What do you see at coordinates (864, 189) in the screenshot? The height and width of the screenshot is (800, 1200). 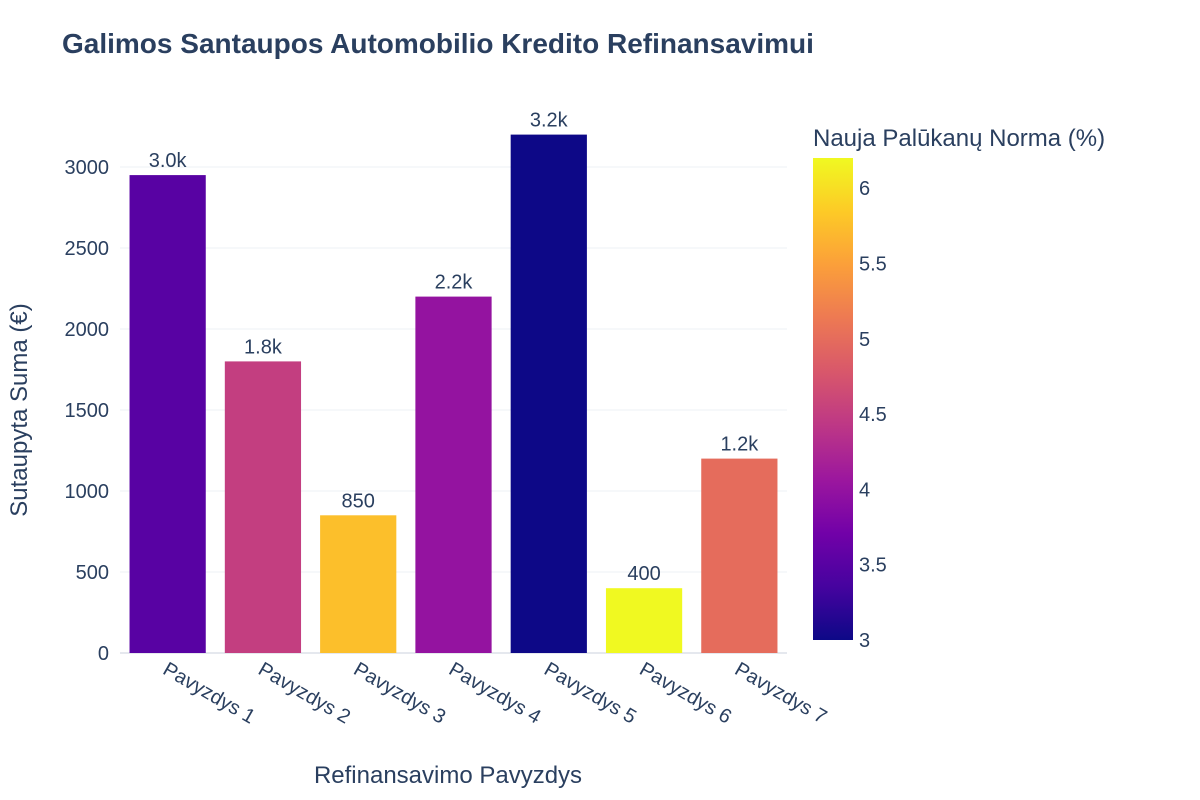 I see `colorbar-tick-label: 6` at bounding box center [864, 189].